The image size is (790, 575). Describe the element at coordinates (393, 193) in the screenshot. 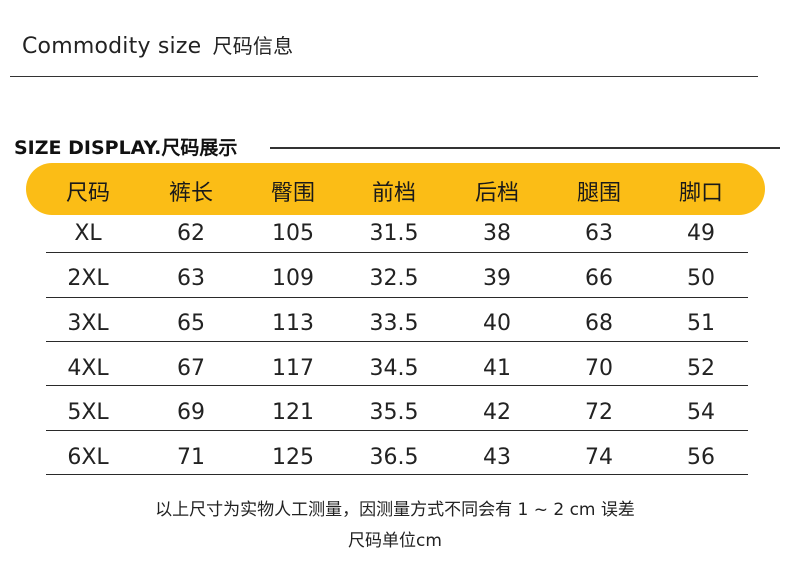

I see `column-header: 前档` at that location.